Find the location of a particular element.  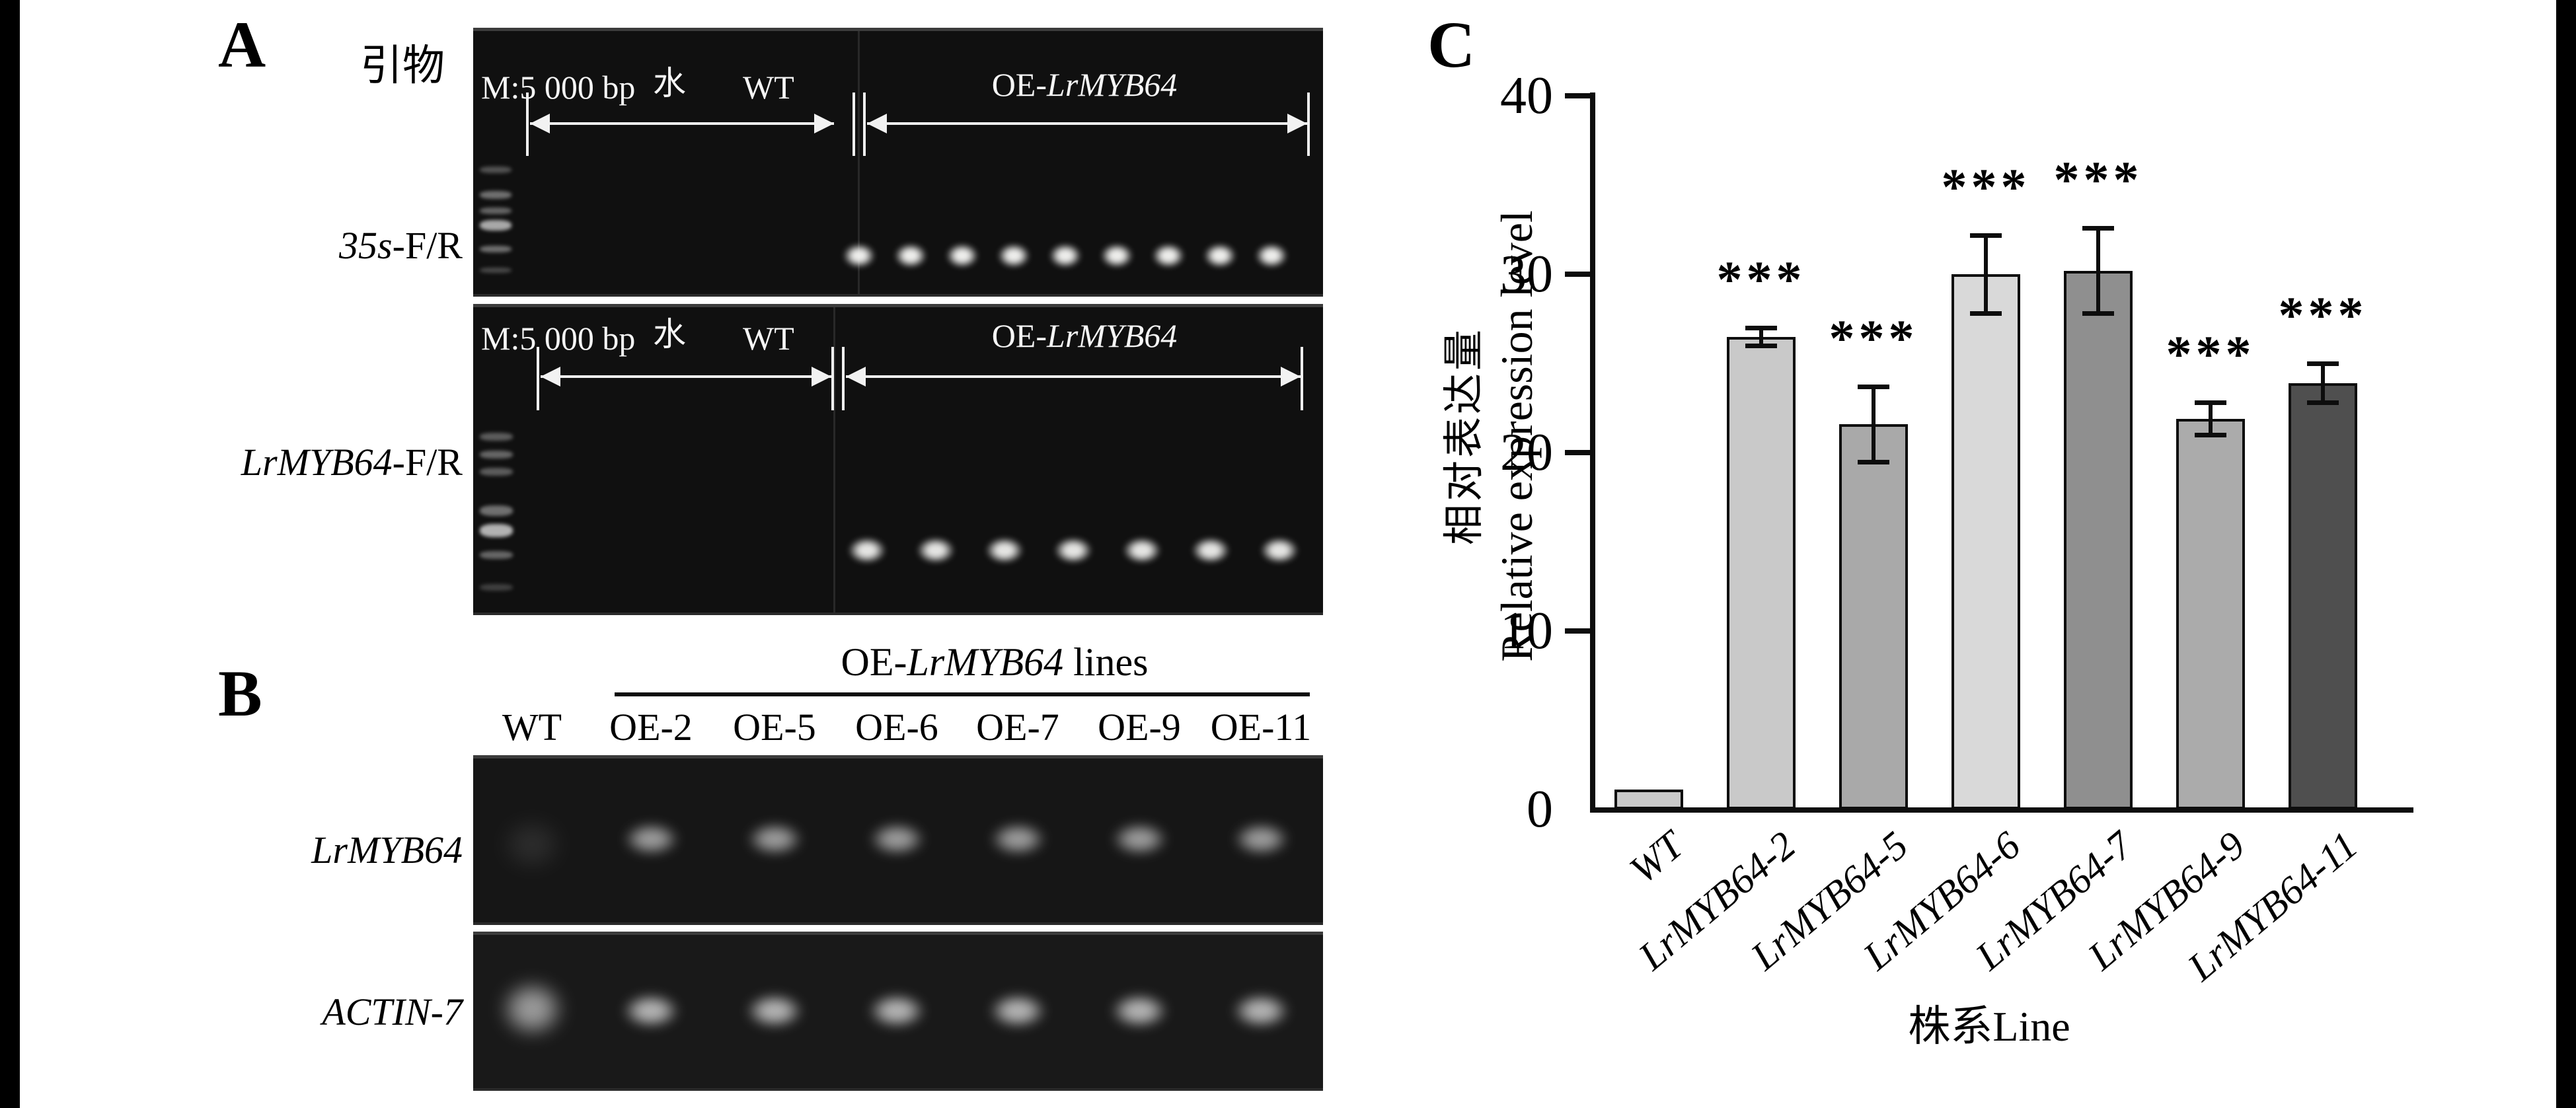

gel-marker-label: M:5 000 bp is located at coordinates (558, 338).